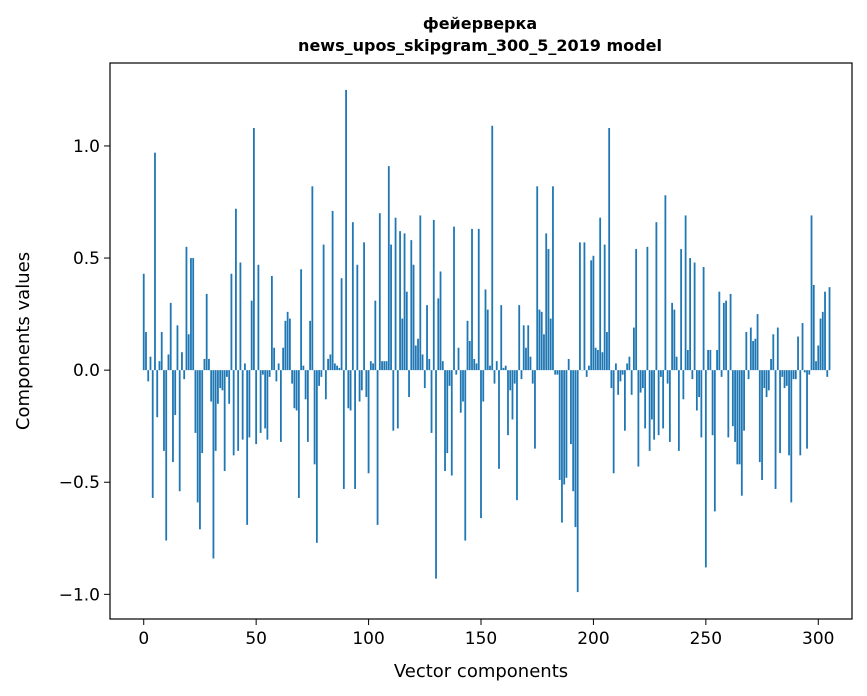  I want to click on x-tick-label: 0, so click(143, 639).